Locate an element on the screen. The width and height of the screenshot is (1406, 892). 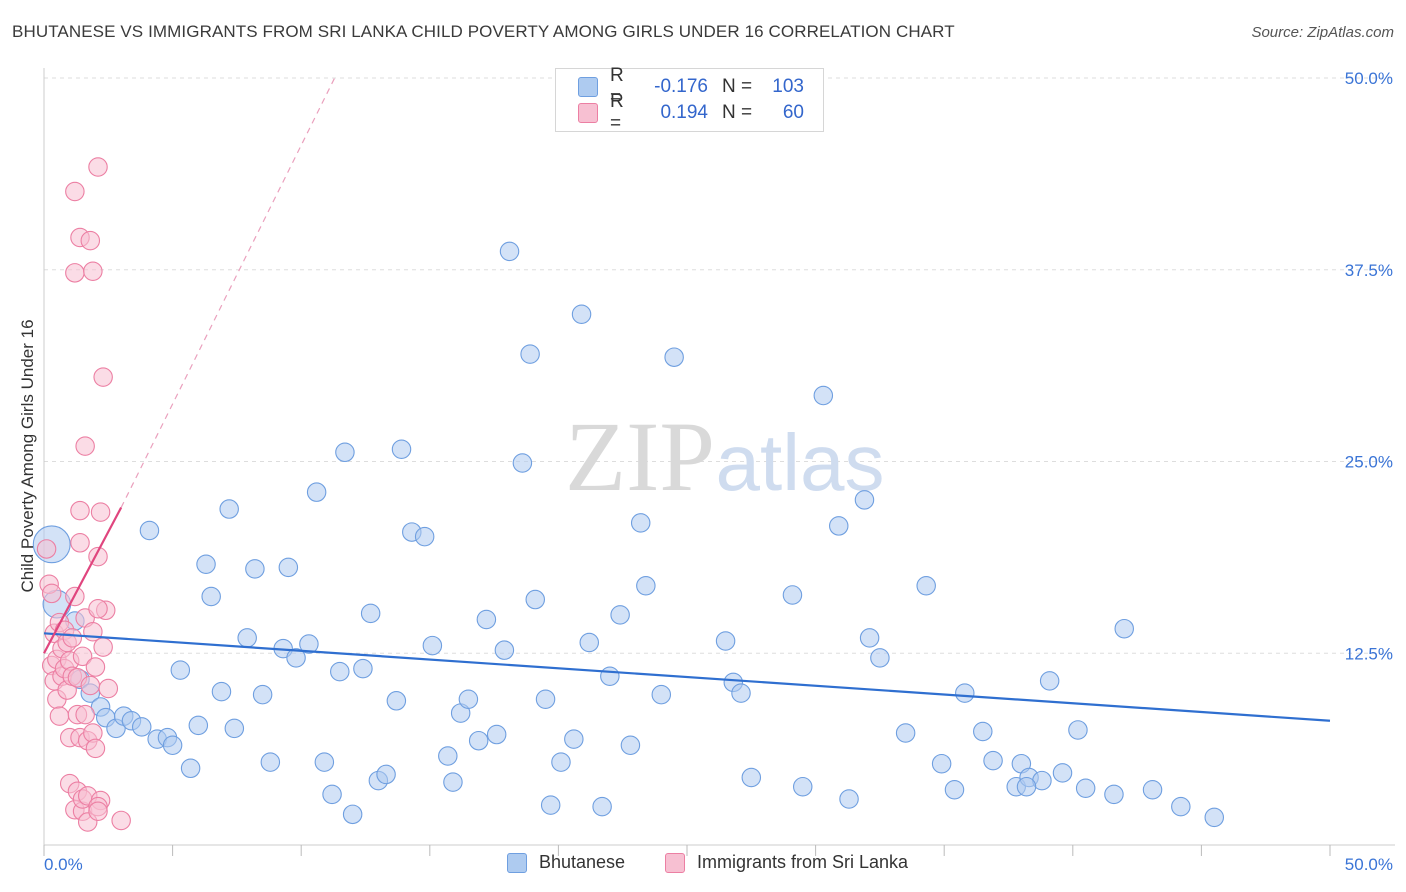
legend-label: Immigrants from Sri Lanka is located at coordinates (803, 862).